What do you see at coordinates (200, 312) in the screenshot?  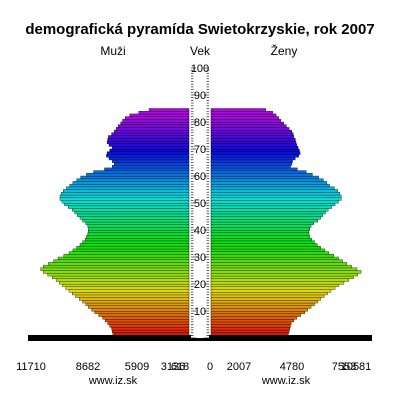 I see `age-label: 10` at bounding box center [200, 312].